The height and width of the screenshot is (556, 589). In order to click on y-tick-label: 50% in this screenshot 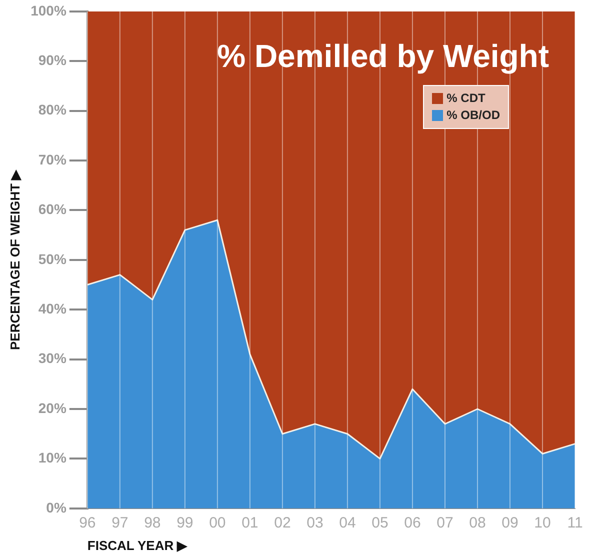, I will do `click(52, 258)`.